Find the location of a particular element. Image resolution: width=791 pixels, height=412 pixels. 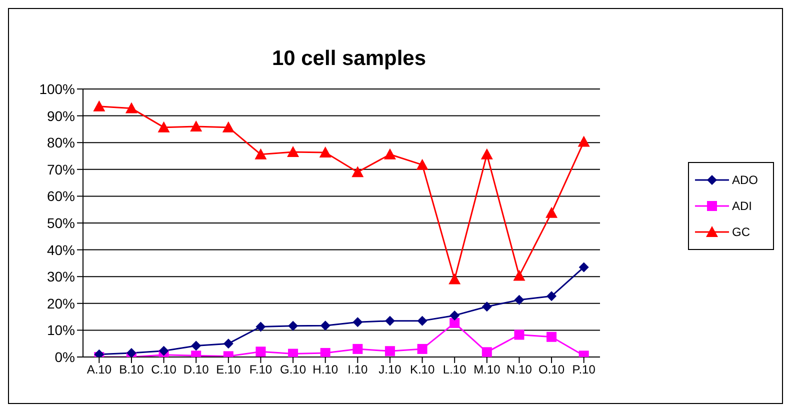

y-tick-label: 0% is located at coordinates (64, 356).